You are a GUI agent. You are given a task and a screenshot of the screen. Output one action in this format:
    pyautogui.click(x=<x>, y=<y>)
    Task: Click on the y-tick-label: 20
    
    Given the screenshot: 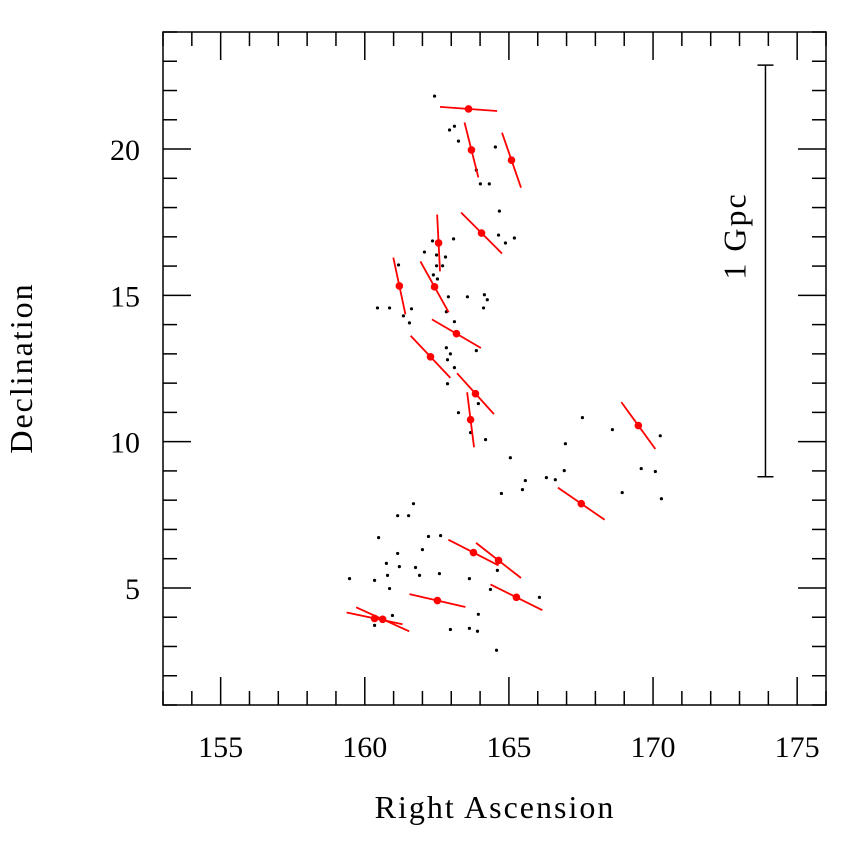 What is the action you would take?
    pyautogui.click(x=125, y=150)
    